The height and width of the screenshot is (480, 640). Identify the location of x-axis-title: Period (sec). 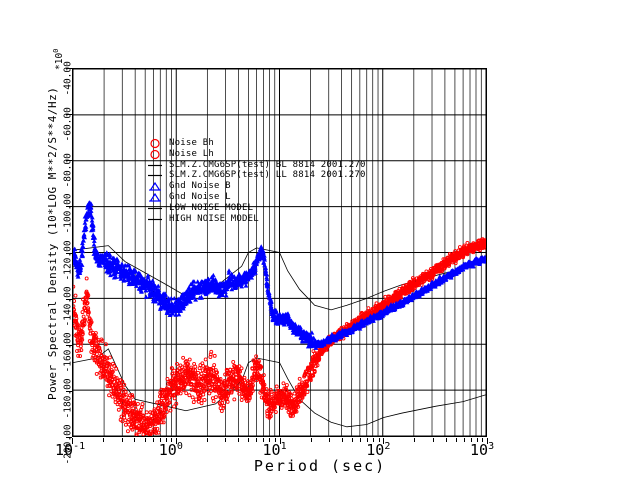
(320, 466).